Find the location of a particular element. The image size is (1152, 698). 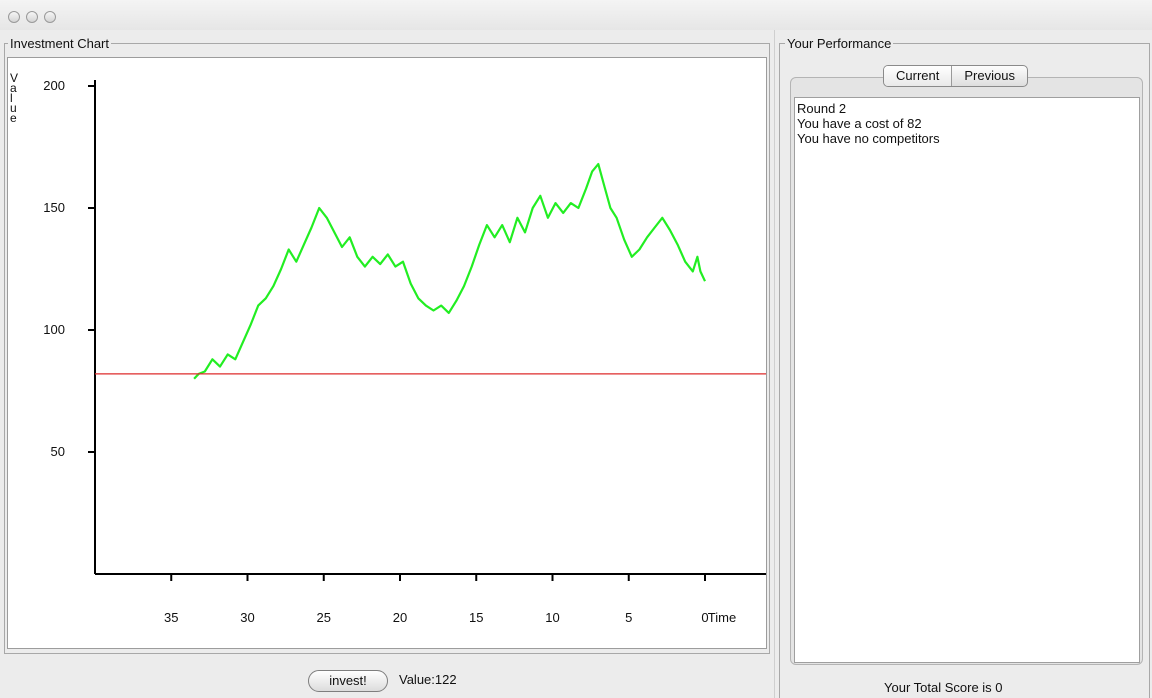

y-axis-label-a: a is located at coordinates (13, 88).